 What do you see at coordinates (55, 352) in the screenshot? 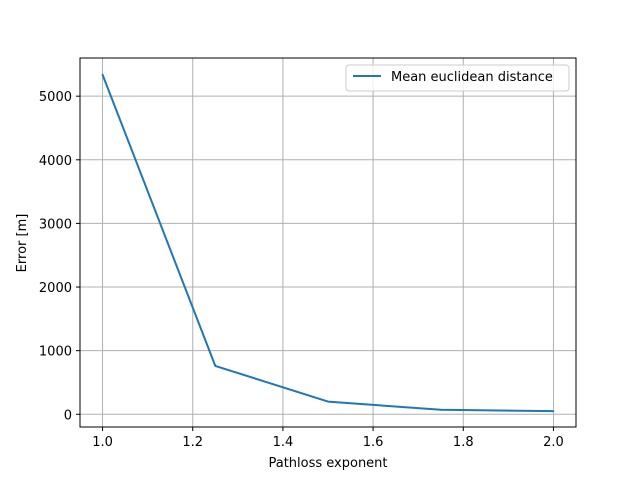
I see `y-tick-label: 1000` at bounding box center [55, 352].